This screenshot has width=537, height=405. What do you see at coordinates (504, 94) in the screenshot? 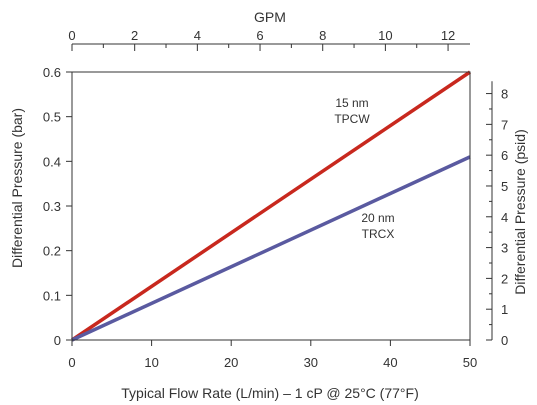
I see `right-tick-label: 8` at bounding box center [504, 94].